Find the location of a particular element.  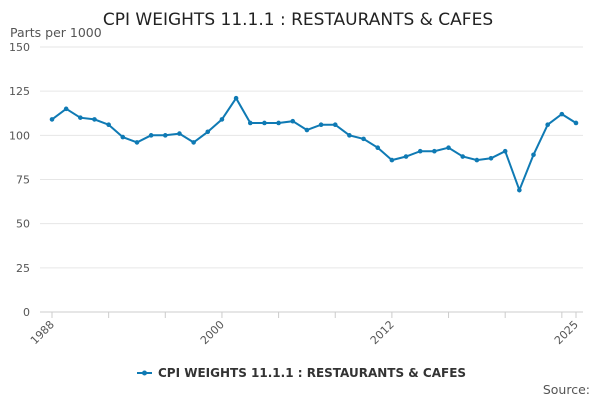

source-label: Source: is located at coordinates (566, 389).